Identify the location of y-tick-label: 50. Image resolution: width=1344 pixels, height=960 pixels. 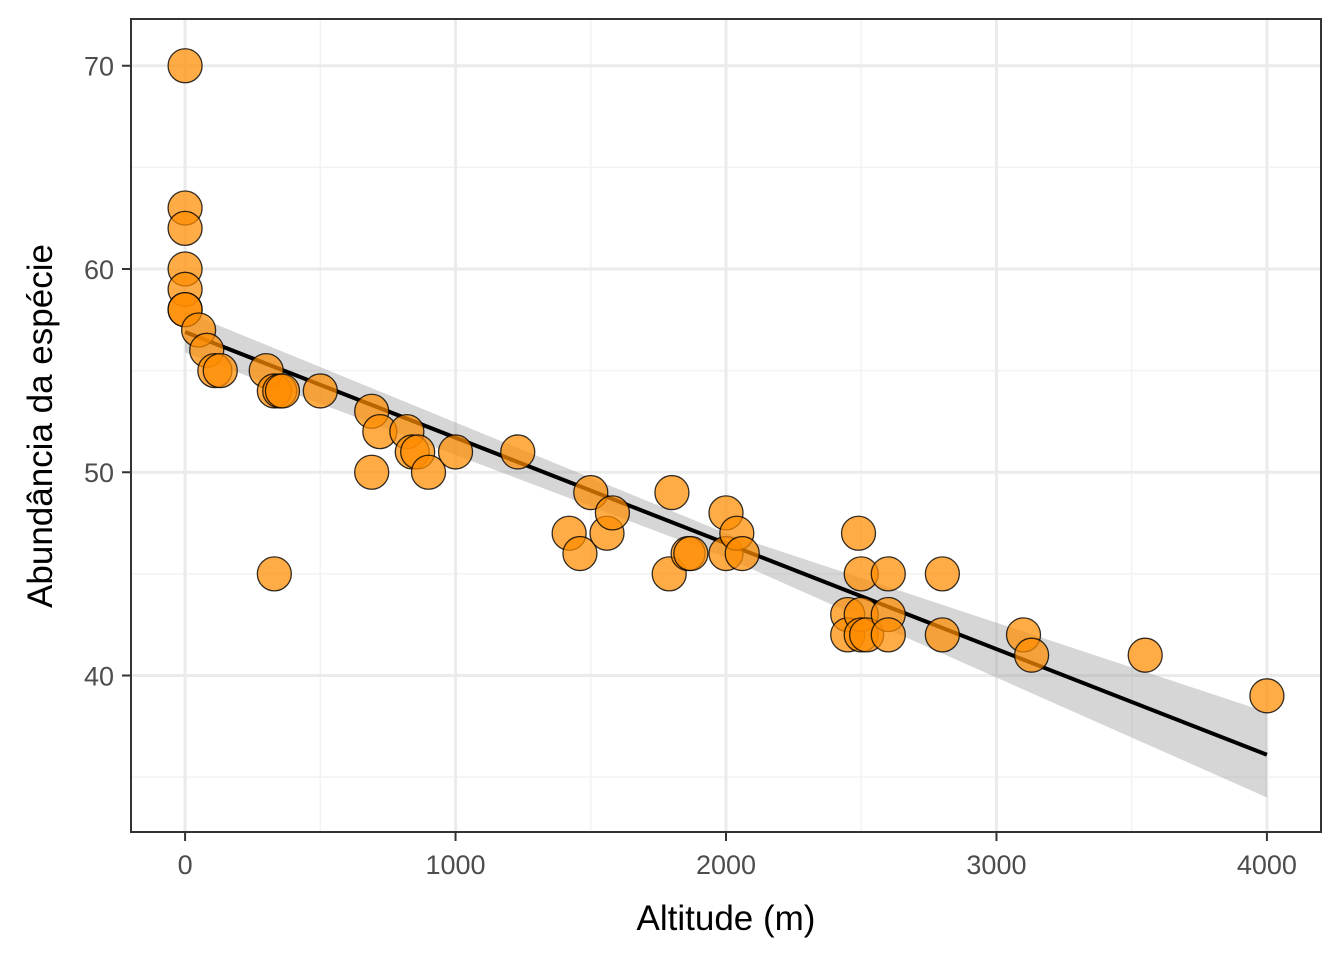
(99, 473).